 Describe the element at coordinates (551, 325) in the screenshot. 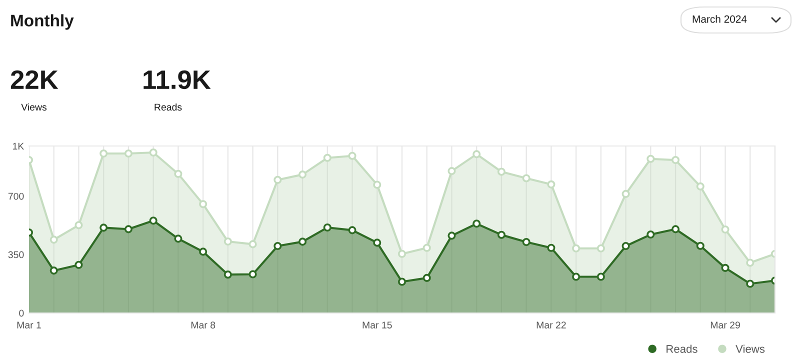

I see `x-tick-label: Mar 22` at that location.